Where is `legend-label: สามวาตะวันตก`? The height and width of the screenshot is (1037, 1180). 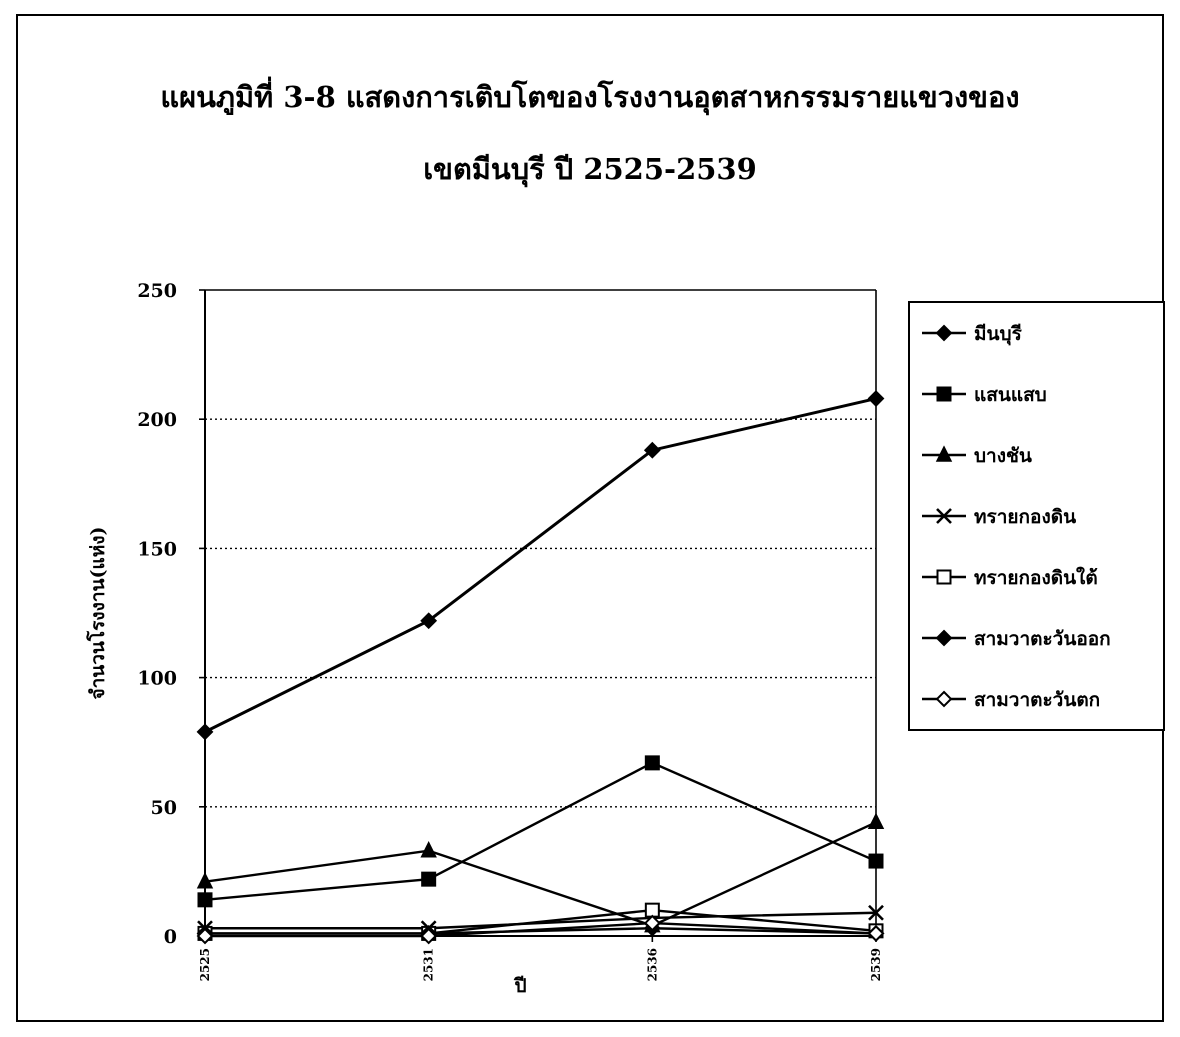 legend-label: สามวาตะวันตก is located at coordinates (1037, 700).